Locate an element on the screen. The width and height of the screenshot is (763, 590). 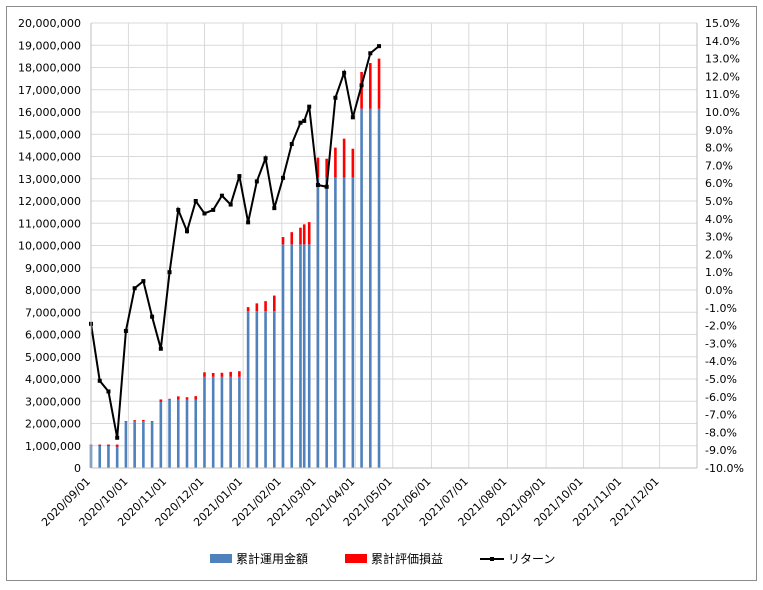
legend-swatch-return-marker is located at coordinates (492, 559).